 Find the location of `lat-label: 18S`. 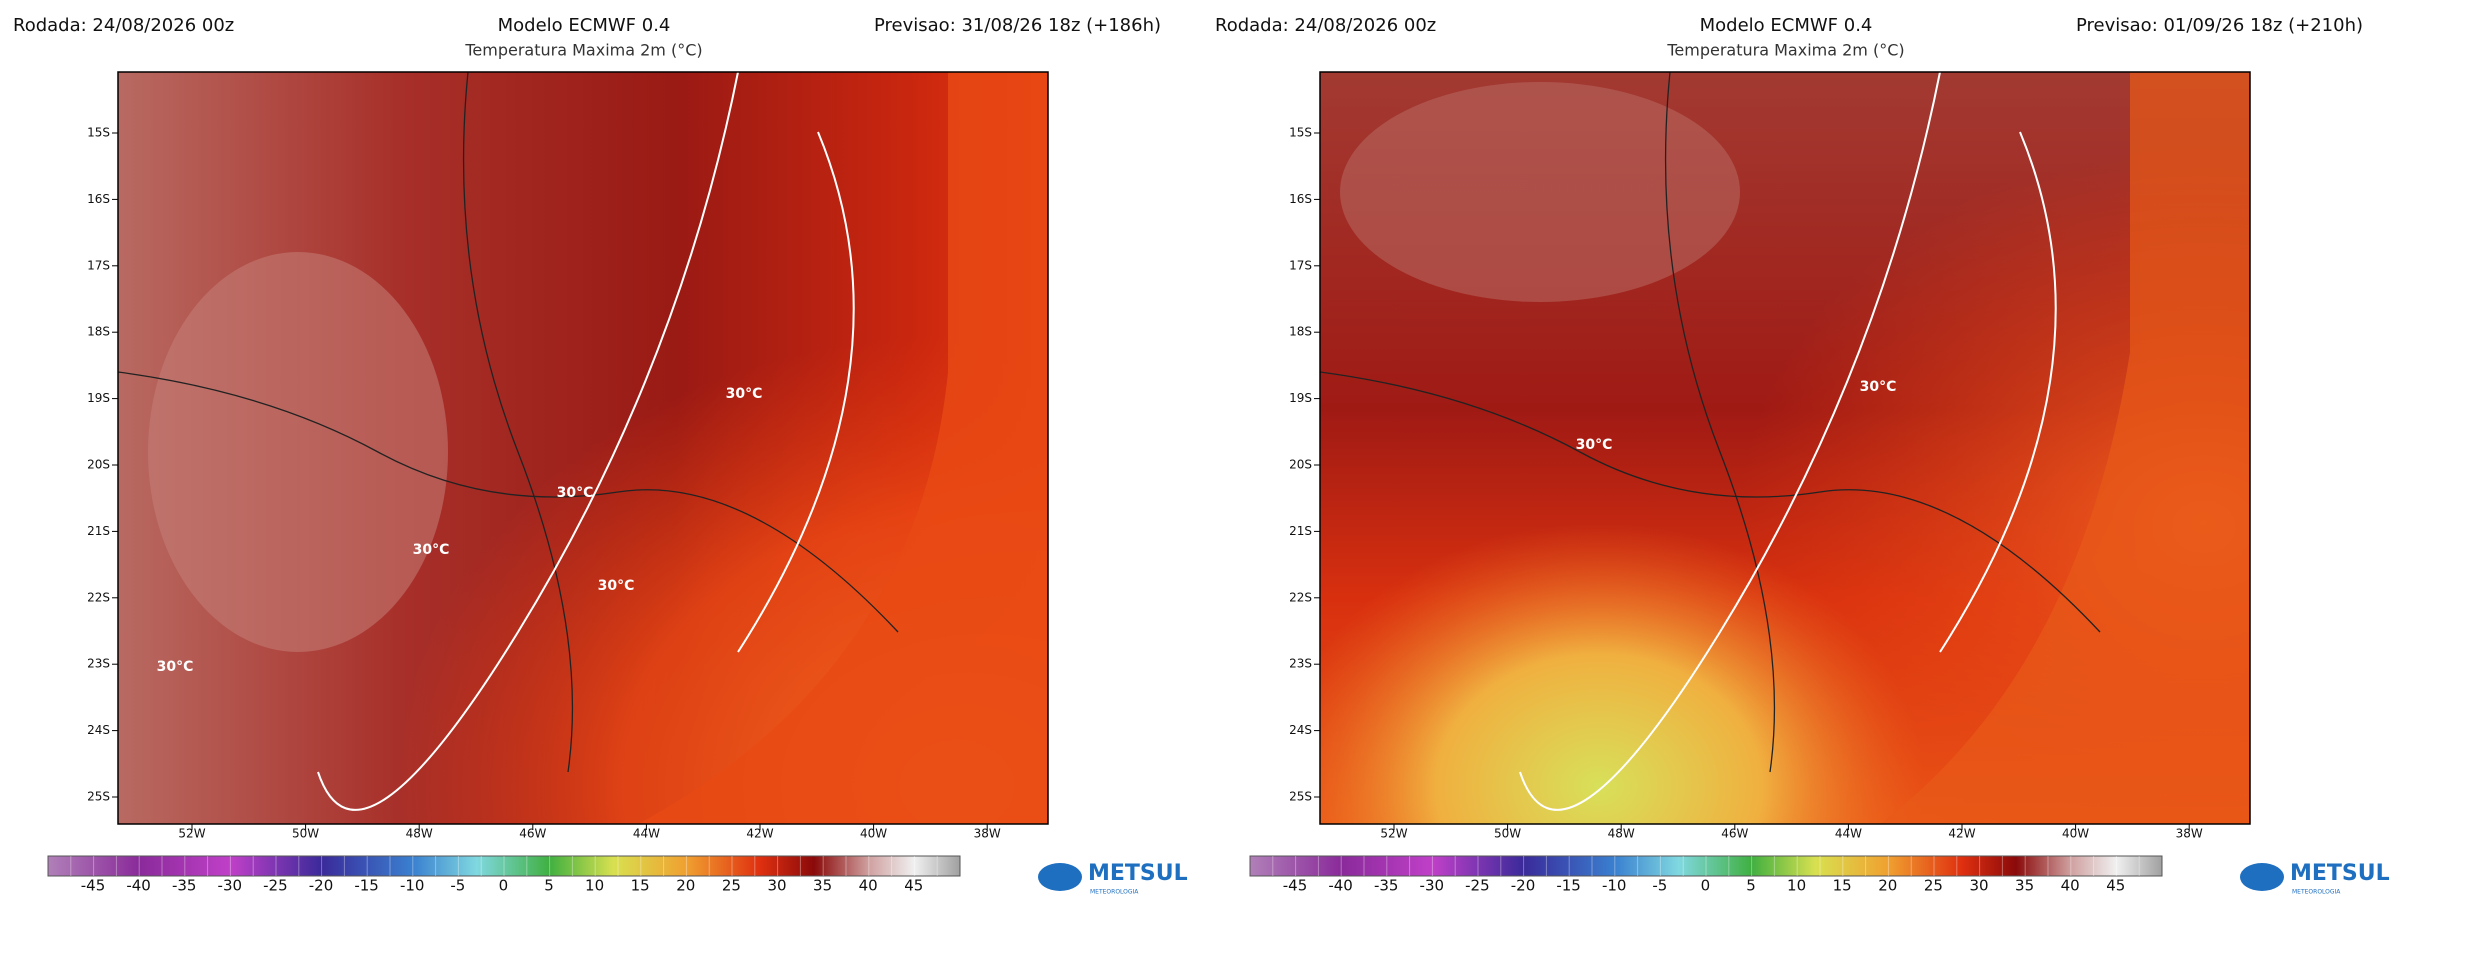

lat-label: 18S is located at coordinates (98, 332).